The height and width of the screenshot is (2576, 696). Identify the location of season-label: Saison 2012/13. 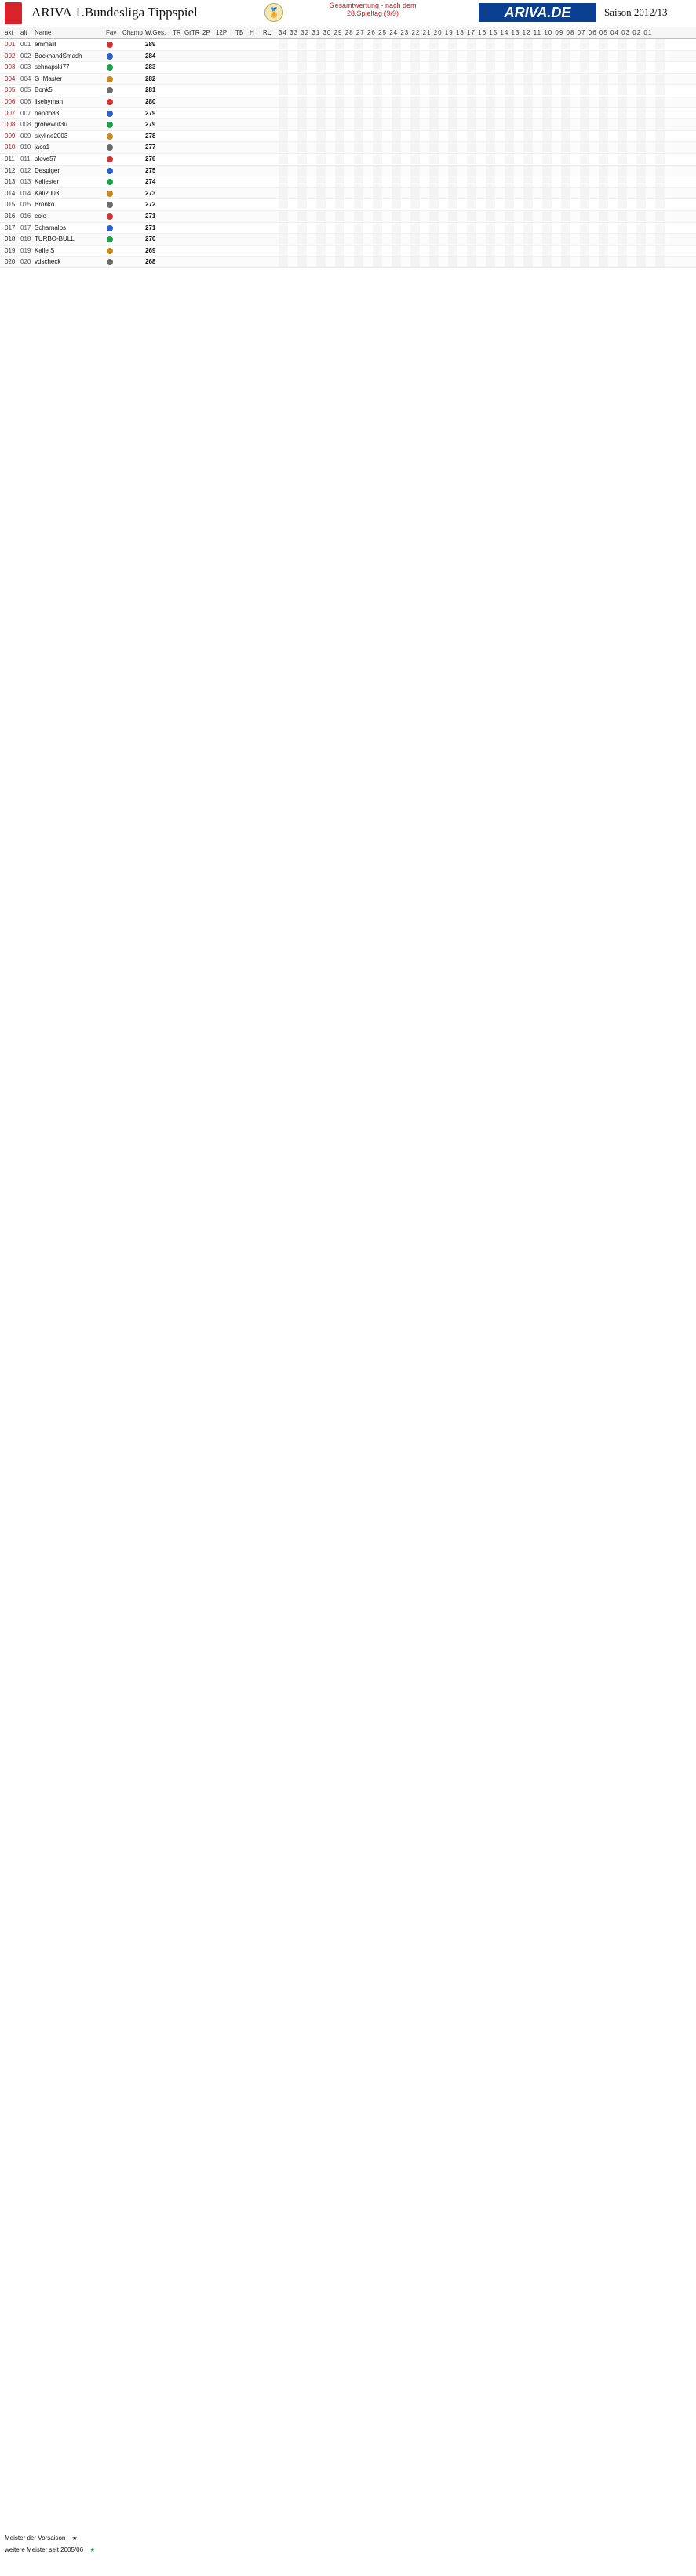
(636, 12).